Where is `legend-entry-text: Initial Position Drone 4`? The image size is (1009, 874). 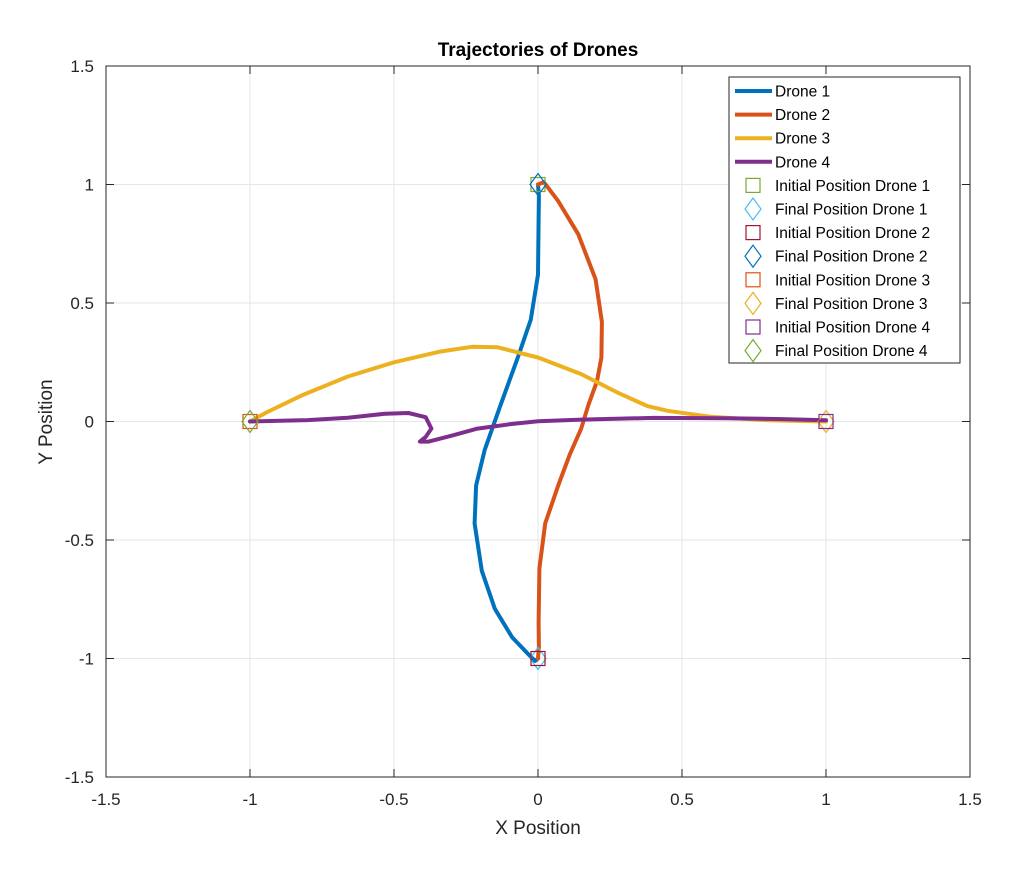 legend-entry-text: Initial Position Drone 4 is located at coordinates (852, 328).